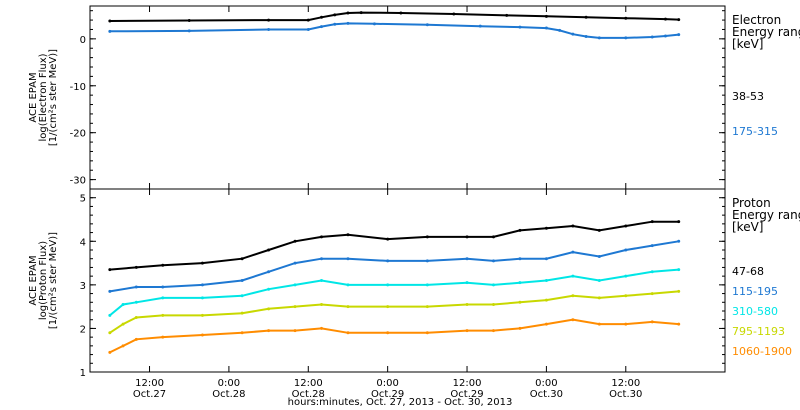  I want to click on legend-entry: 38-53, so click(748, 96).